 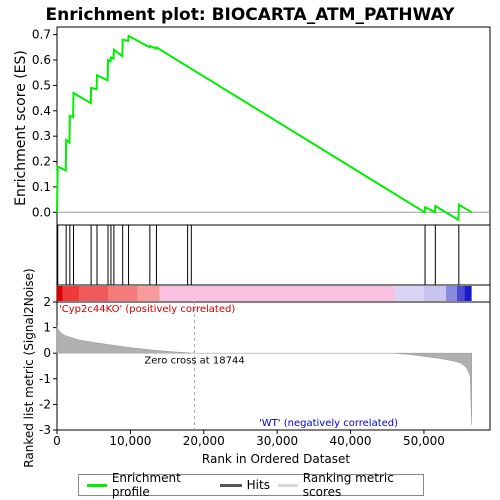 I want to click on legend-hits-swatch, so click(x=230, y=485).